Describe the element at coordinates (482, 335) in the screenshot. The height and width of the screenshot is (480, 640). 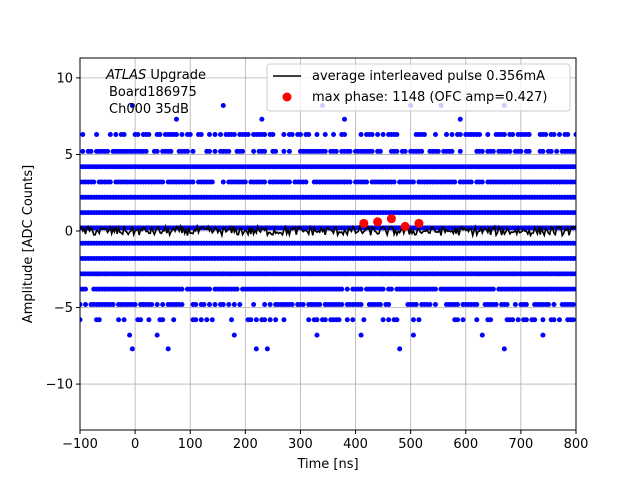
I see `sample-point-2022` at that location.